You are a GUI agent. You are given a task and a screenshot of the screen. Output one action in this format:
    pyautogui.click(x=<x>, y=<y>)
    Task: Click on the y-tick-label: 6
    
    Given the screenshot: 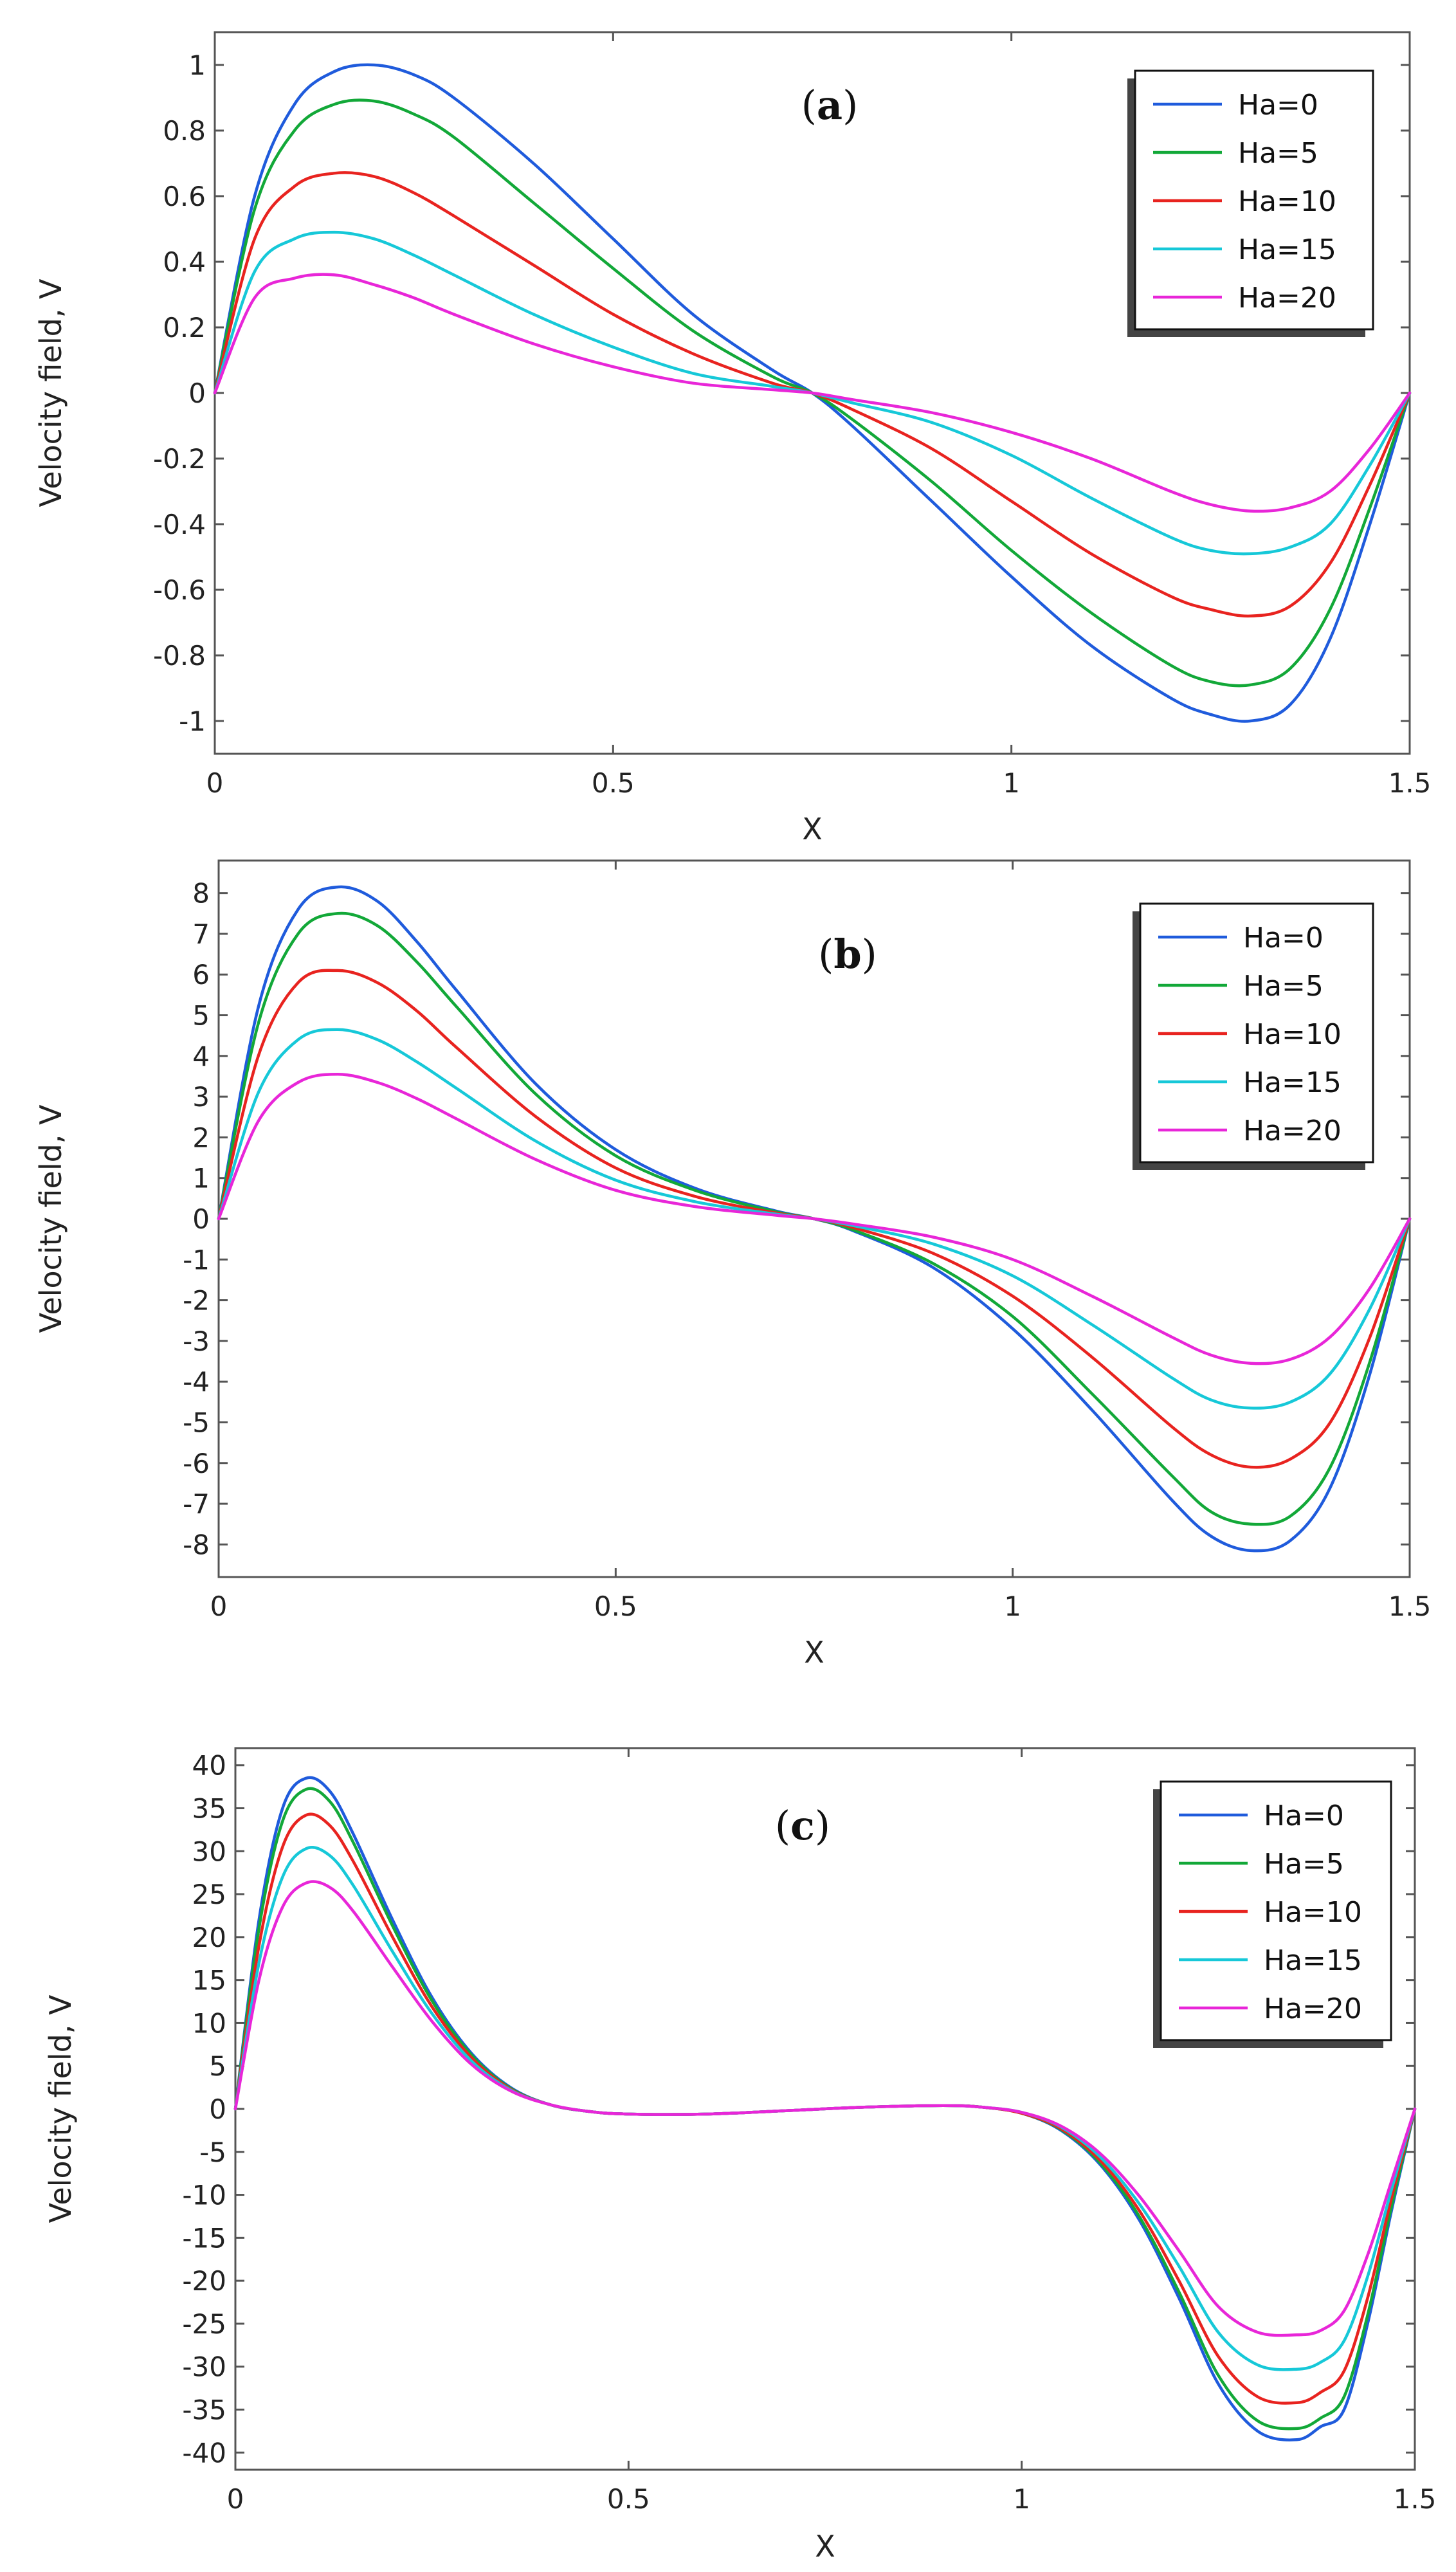 What is the action you would take?
    pyautogui.click(x=201, y=974)
    